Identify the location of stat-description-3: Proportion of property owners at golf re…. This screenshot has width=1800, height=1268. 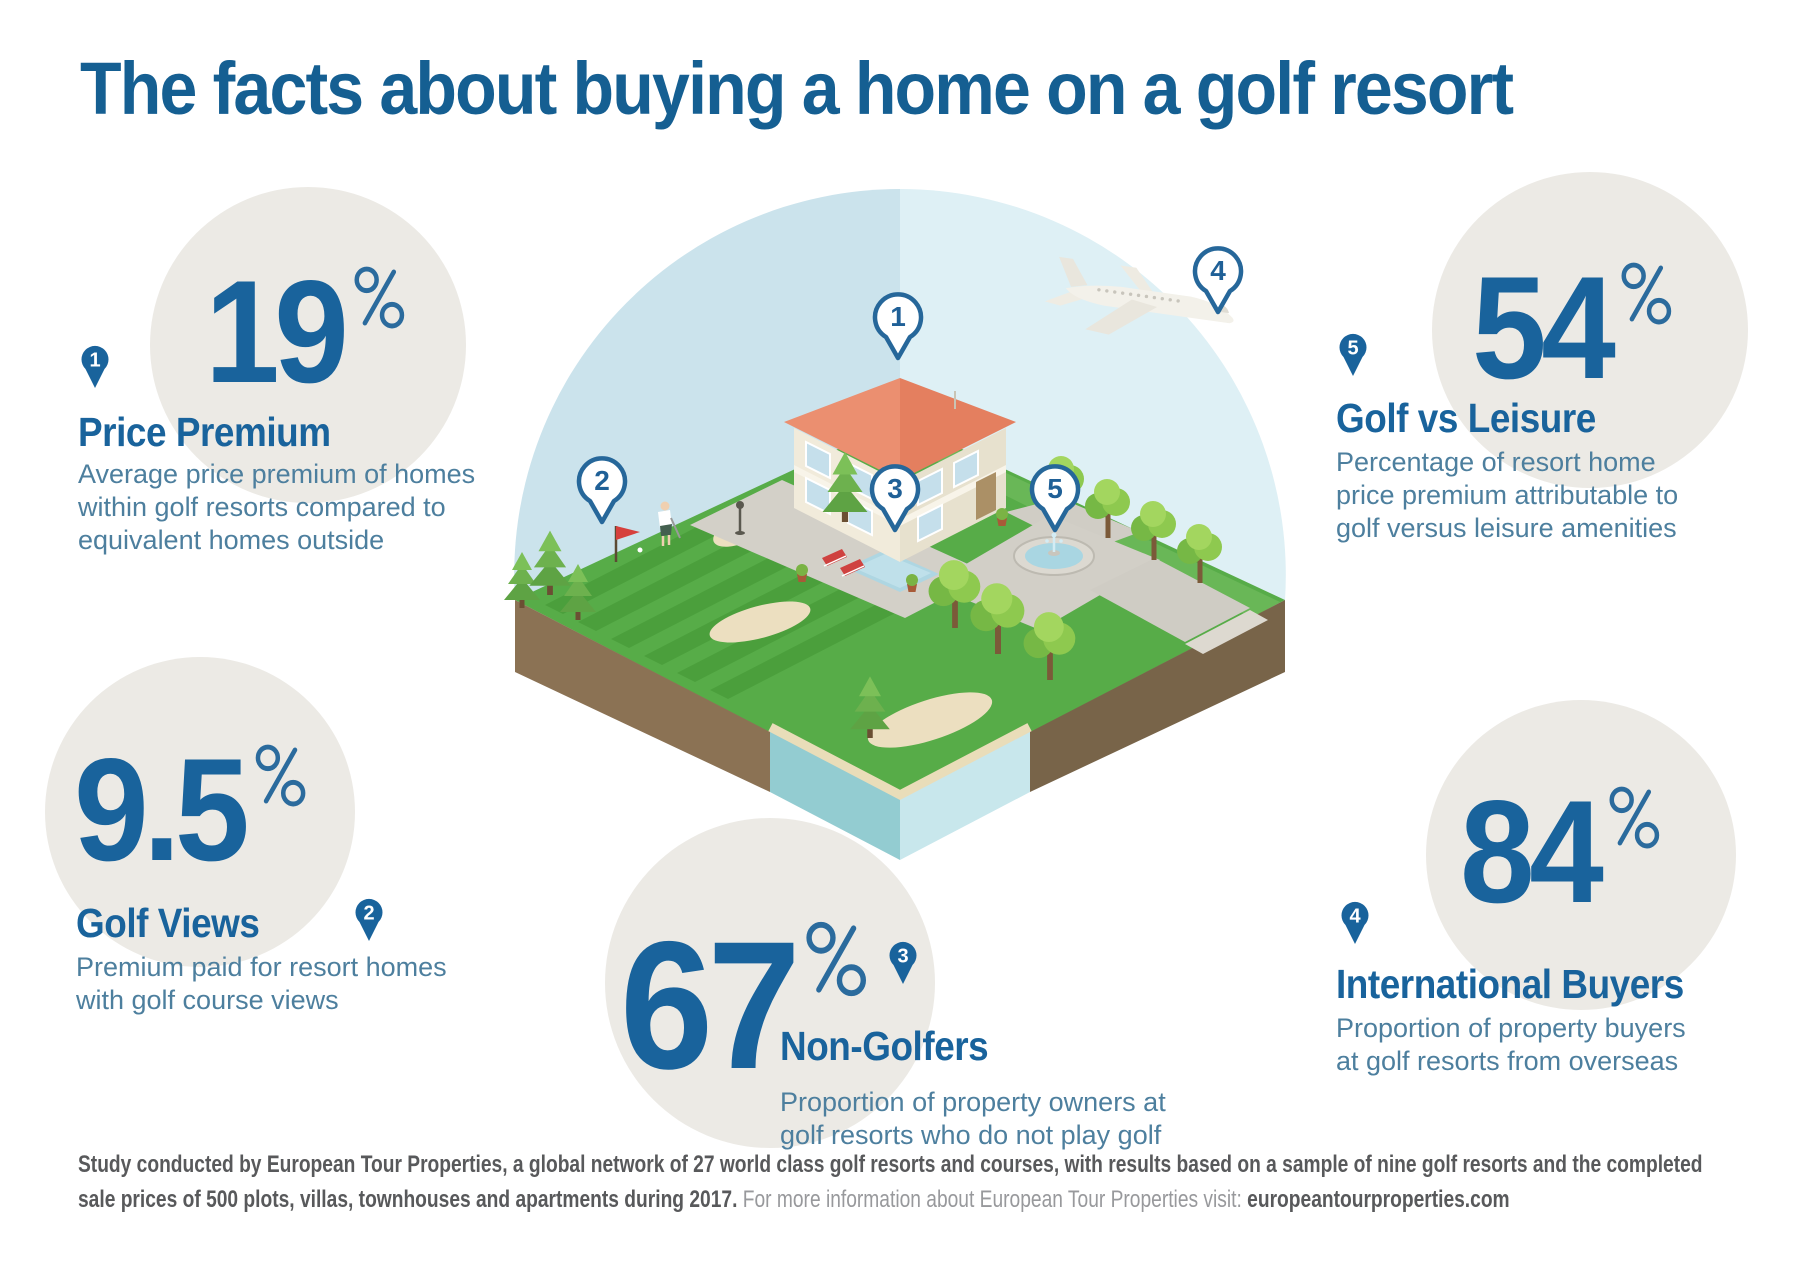
(973, 1118).